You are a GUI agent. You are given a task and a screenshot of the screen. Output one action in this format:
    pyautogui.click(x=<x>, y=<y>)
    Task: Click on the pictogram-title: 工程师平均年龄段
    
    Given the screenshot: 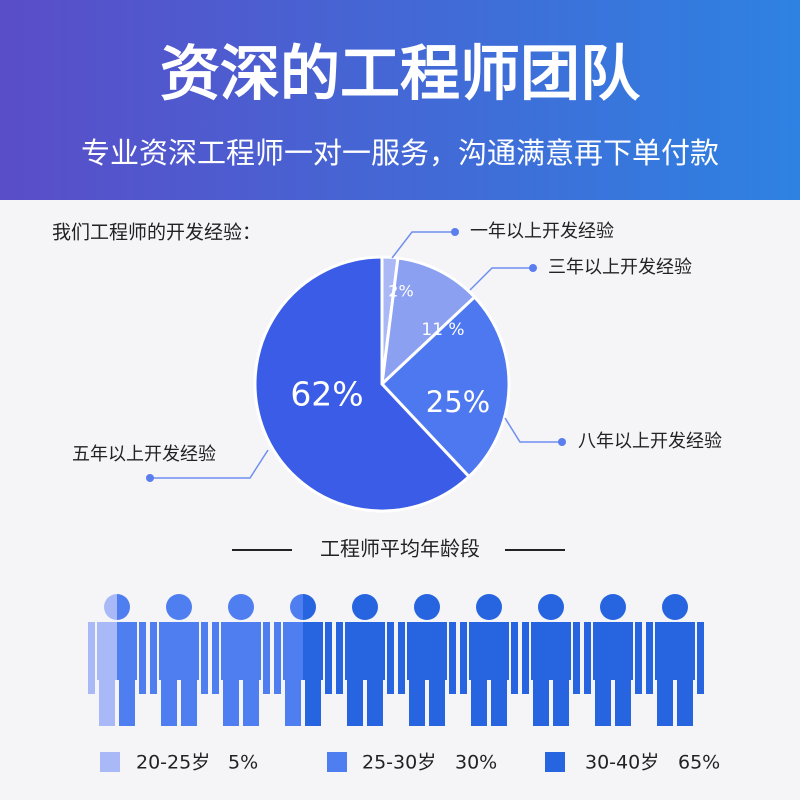 What is the action you would take?
    pyautogui.click(x=400, y=549)
    